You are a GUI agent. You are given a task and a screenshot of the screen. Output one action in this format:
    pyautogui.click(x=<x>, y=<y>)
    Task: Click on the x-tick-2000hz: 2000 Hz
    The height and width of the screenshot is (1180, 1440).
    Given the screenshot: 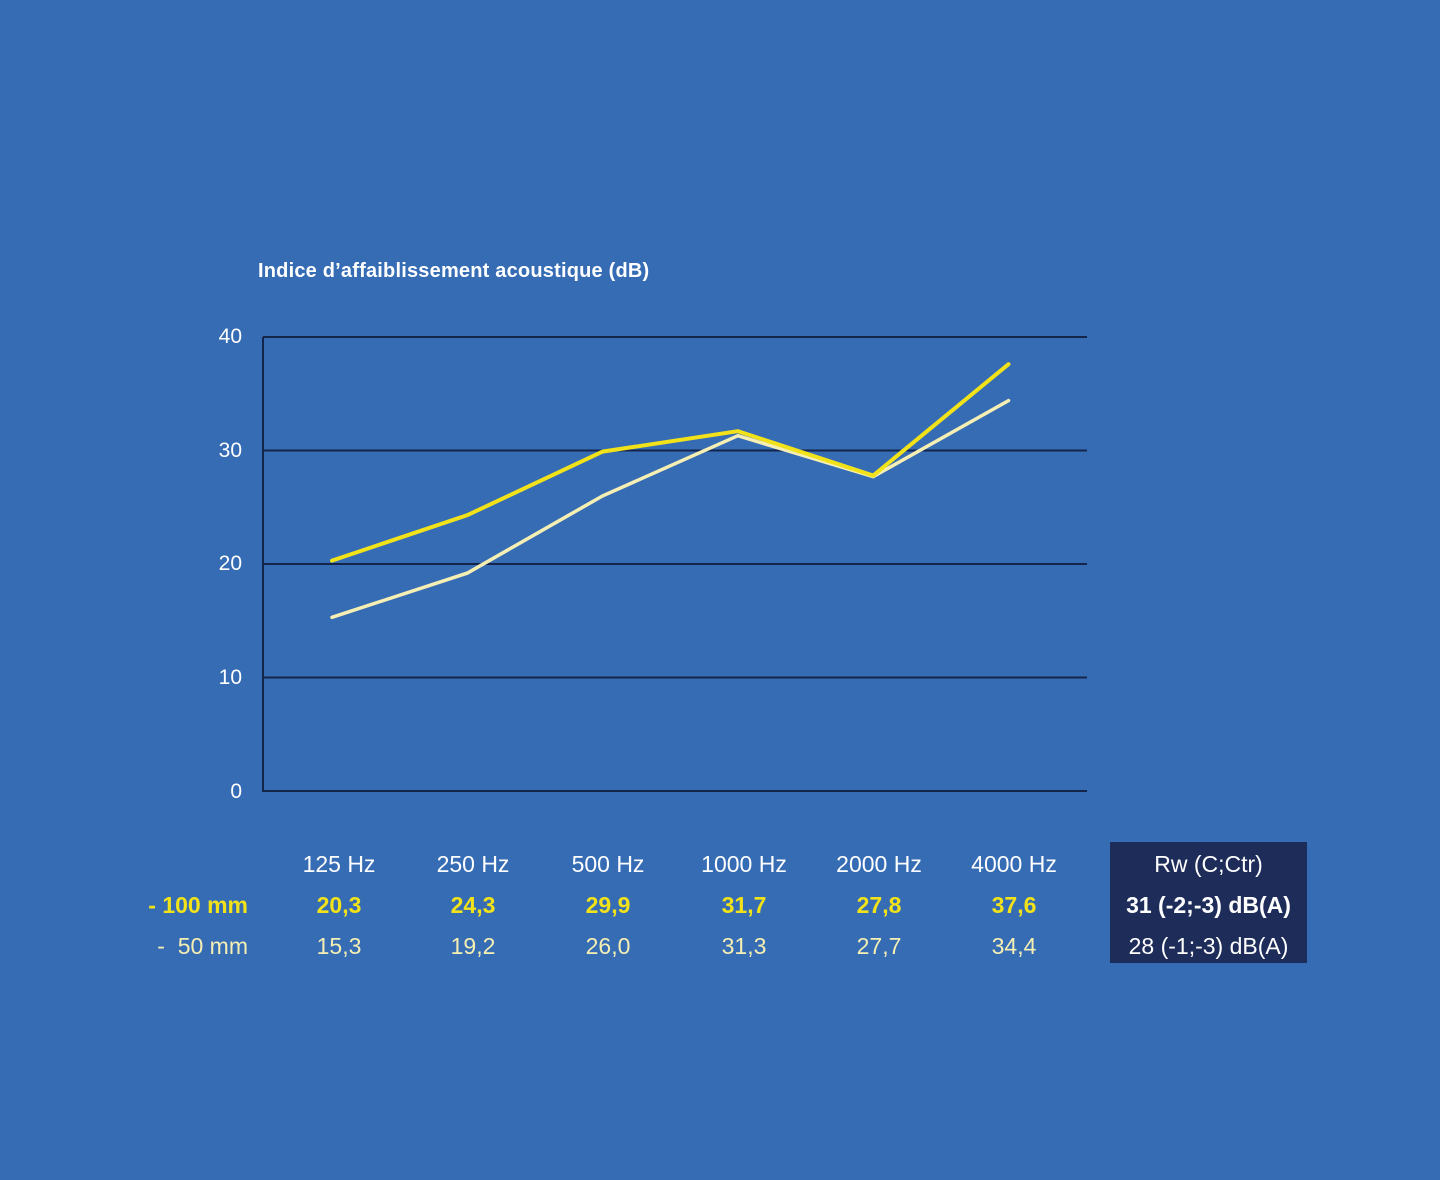 What is the action you would take?
    pyautogui.click(x=879, y=864)
    